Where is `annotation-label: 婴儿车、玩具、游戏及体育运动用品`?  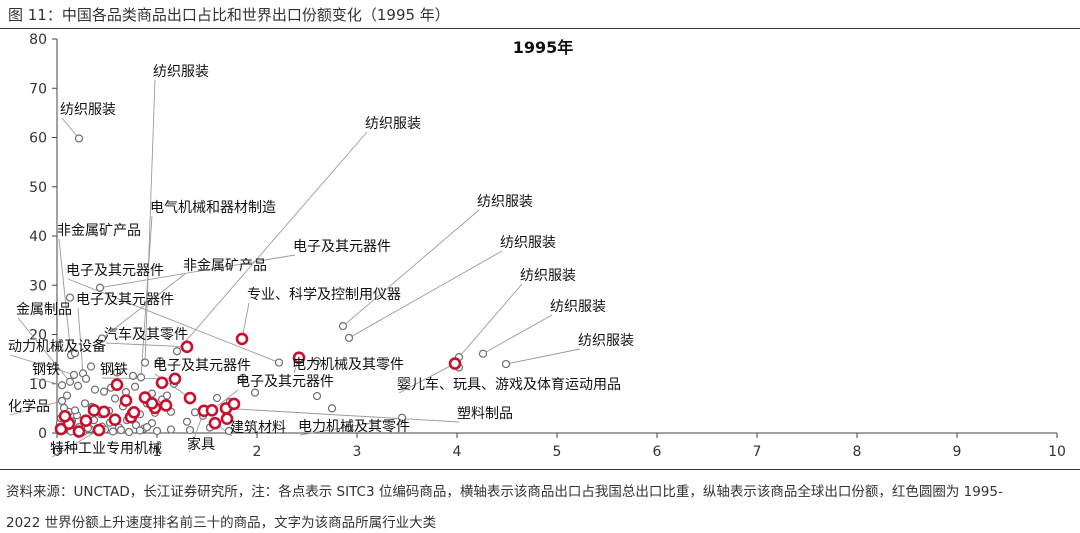
annotation-label: 婴儿车、玩具、游戏及体育运动用品 is located at coordinates (509, 384).